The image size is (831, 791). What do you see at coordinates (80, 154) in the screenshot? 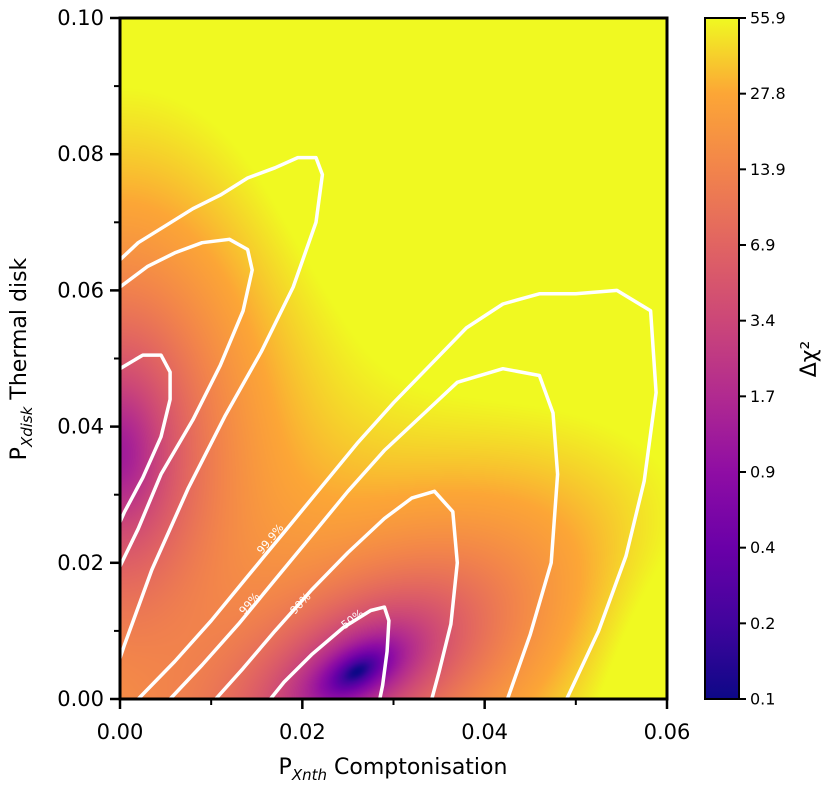
I see `y-tick-label: 0.08` at bounding box center [80, 154].